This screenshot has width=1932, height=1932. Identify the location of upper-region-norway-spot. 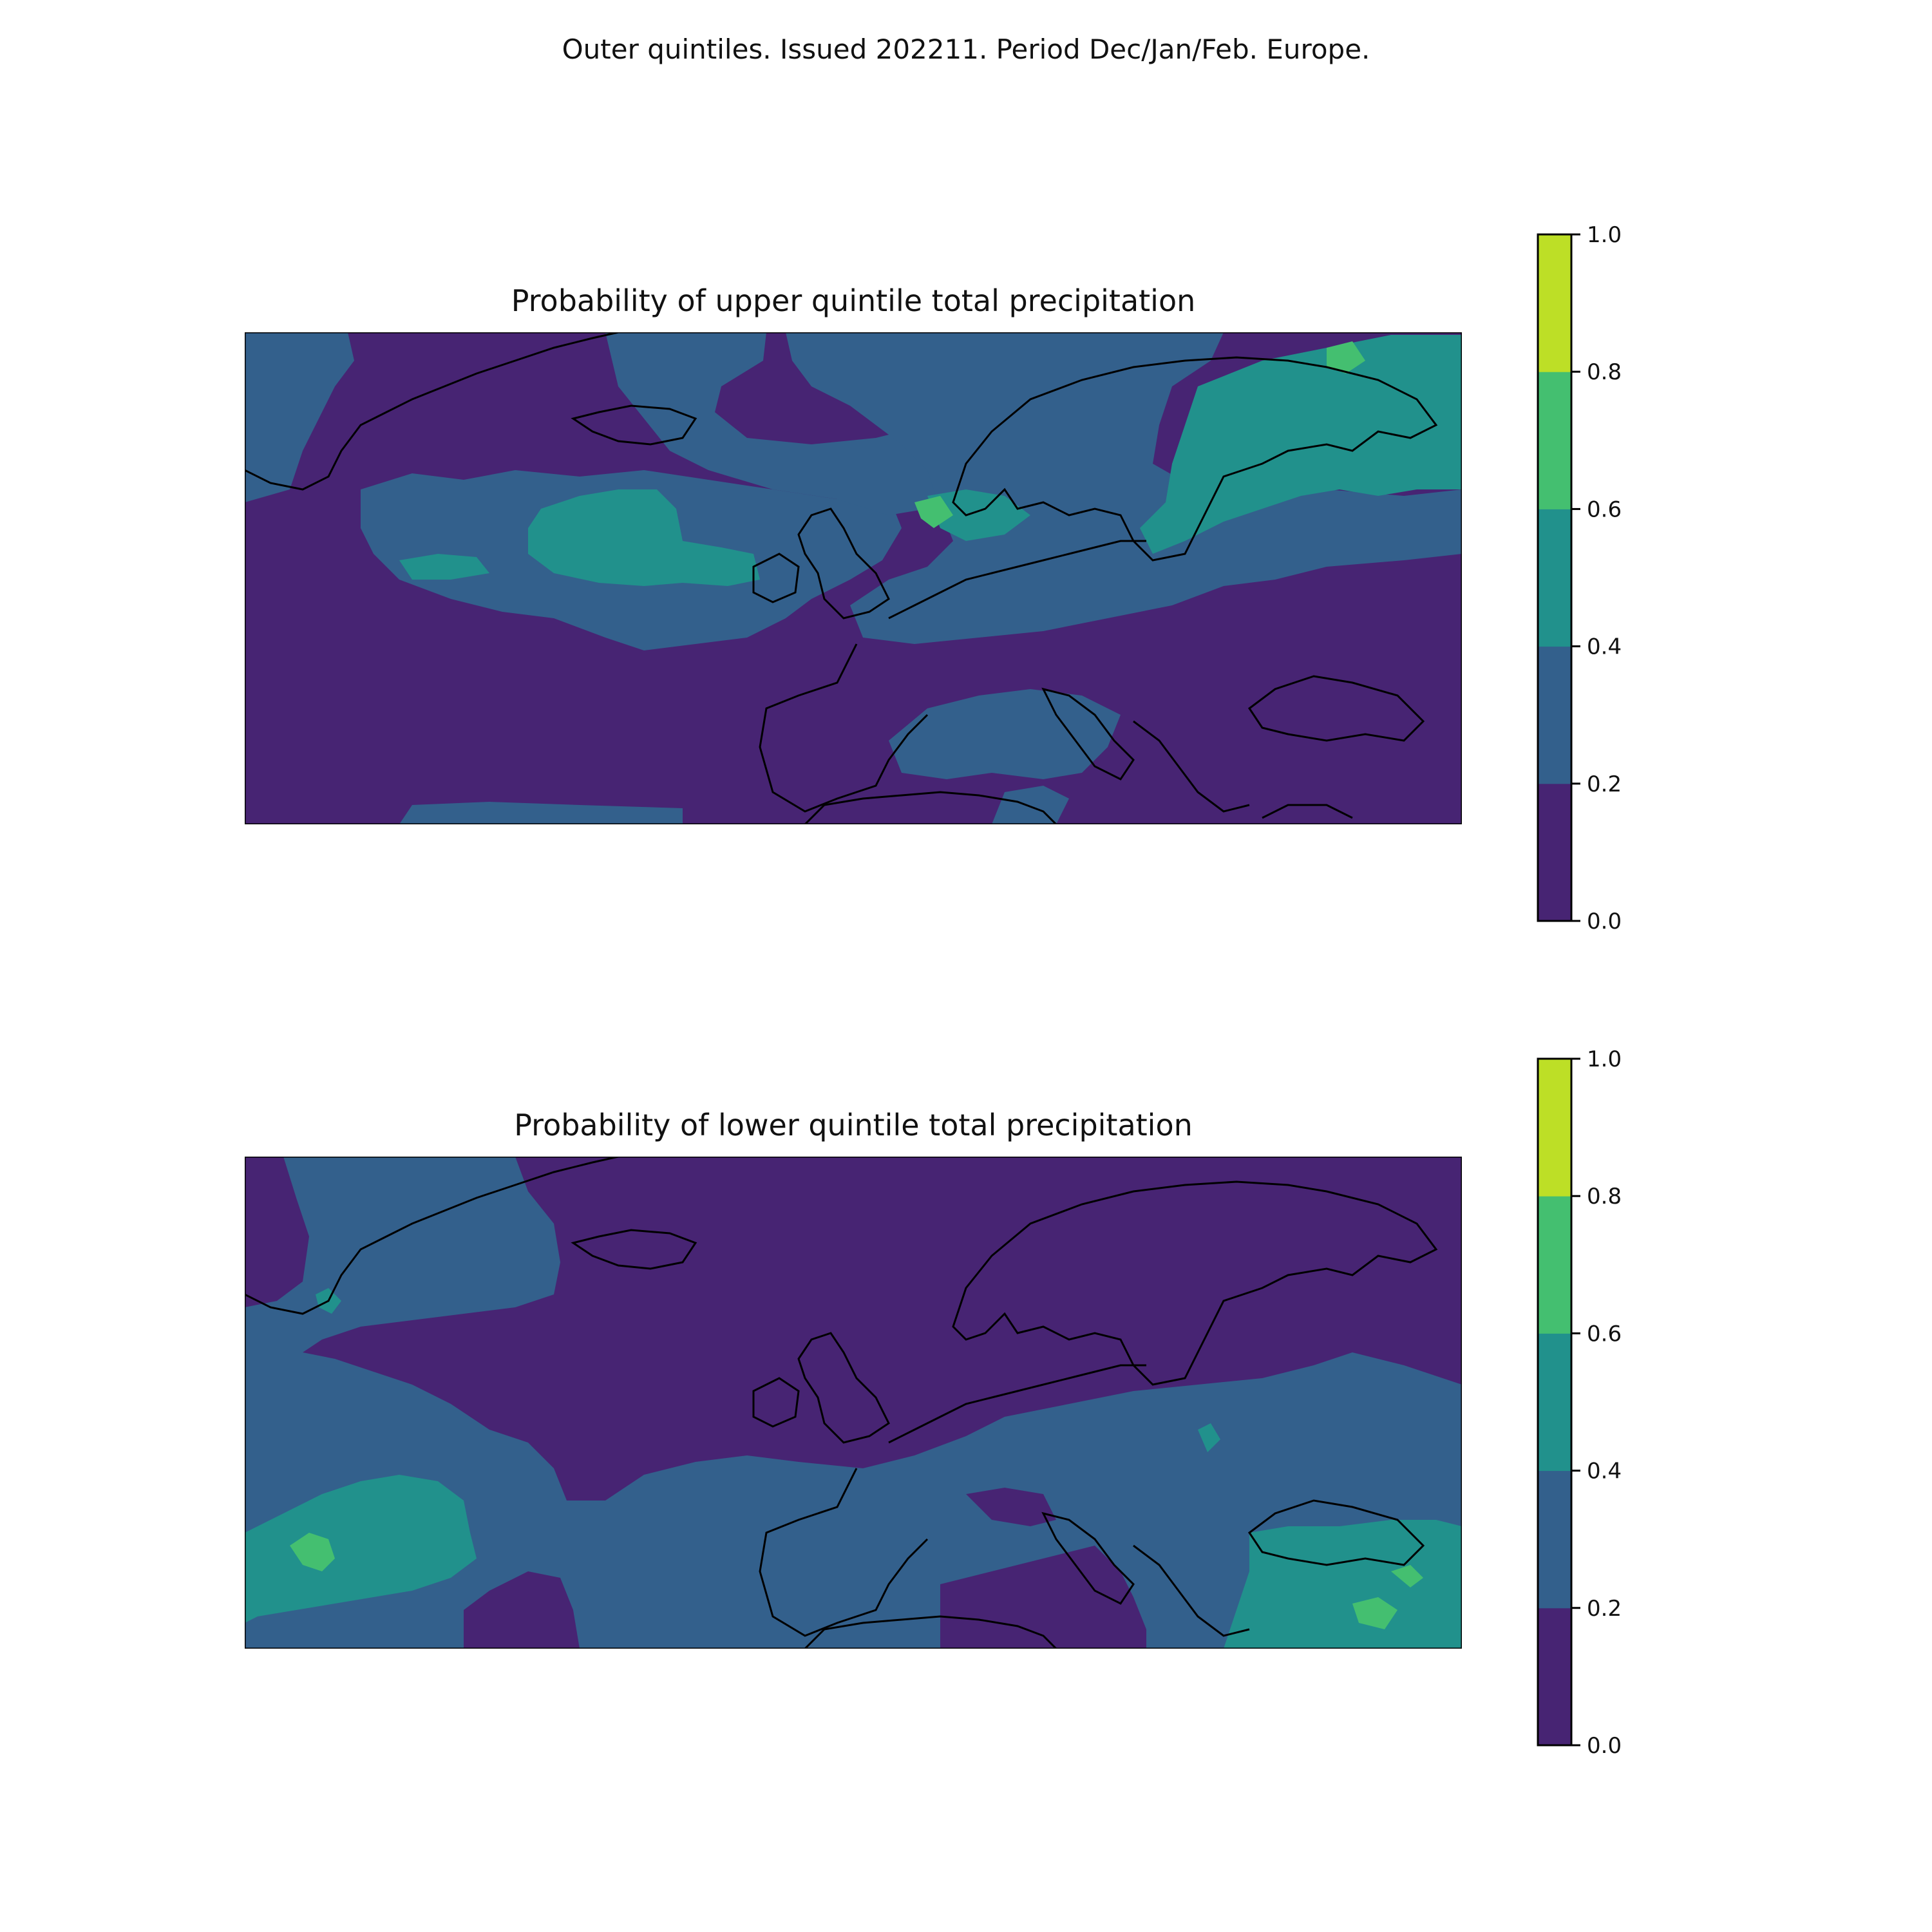
(934, 512).